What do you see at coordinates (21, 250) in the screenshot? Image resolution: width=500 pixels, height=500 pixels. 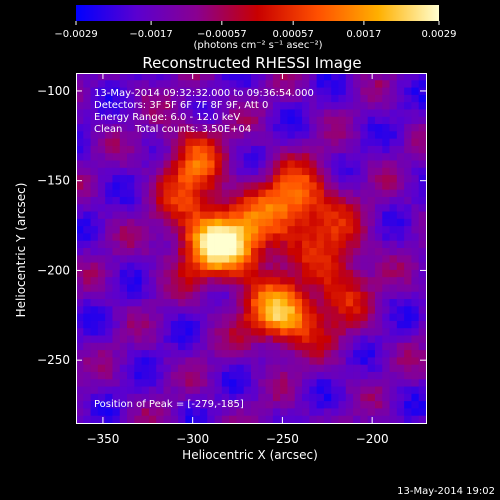 I see `y-axis-label: Heliocentric Y (arcsec)` at bounding box center [21, 250].